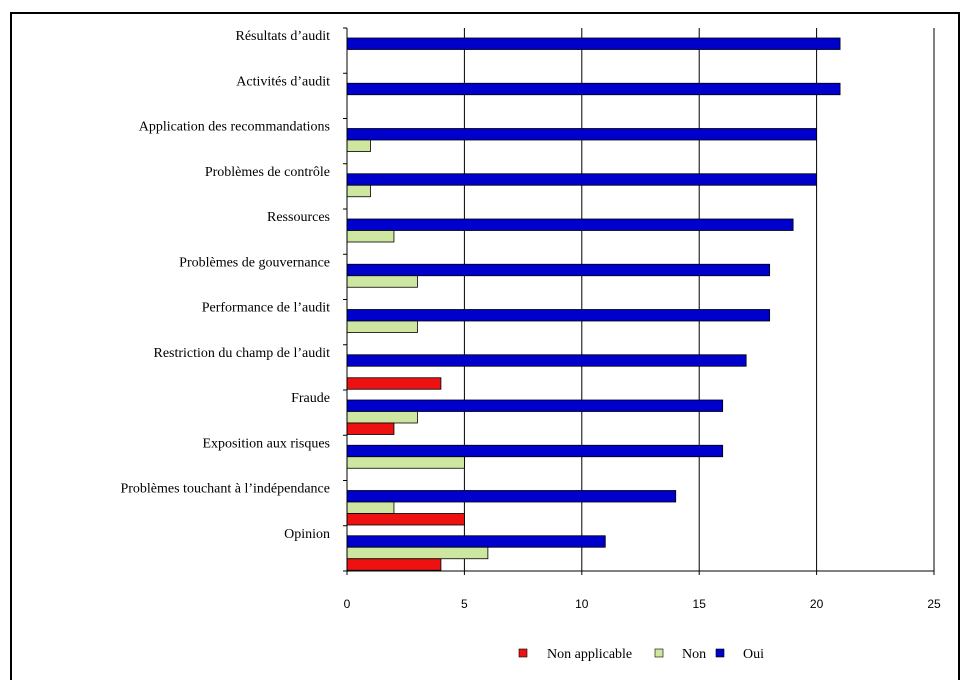  Describe the element at coordinates (266, 308) in the screenshot. I see `category-label: Performance de l’audit` at that location.